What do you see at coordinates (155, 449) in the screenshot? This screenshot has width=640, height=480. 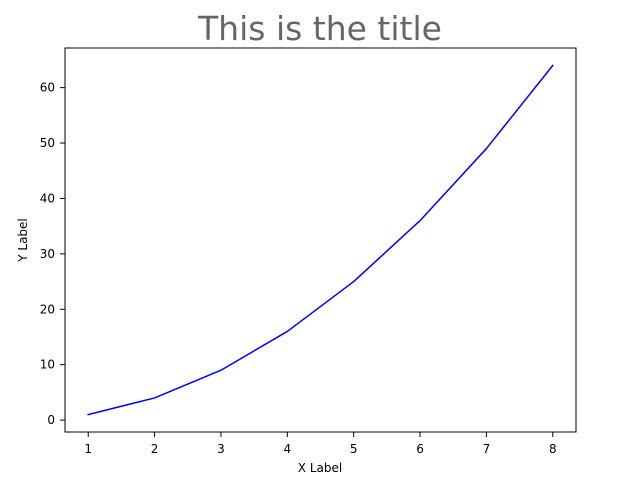 I see `x-tick-label: 2` at bounding box center [155, 449].